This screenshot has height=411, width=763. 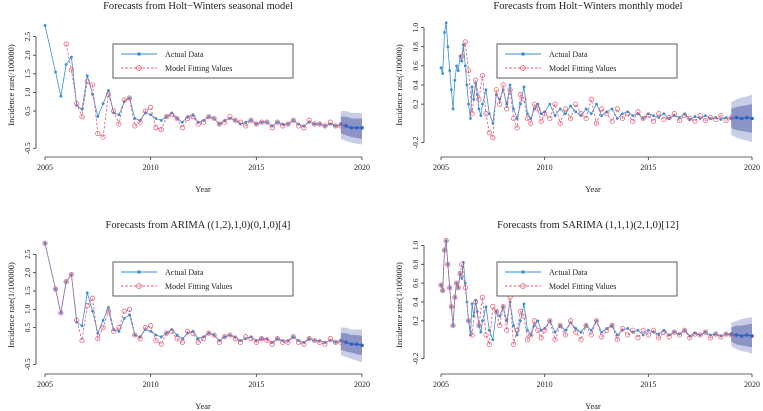 I want to click on x-tick-label: 2005, so click(x=441, y=167).